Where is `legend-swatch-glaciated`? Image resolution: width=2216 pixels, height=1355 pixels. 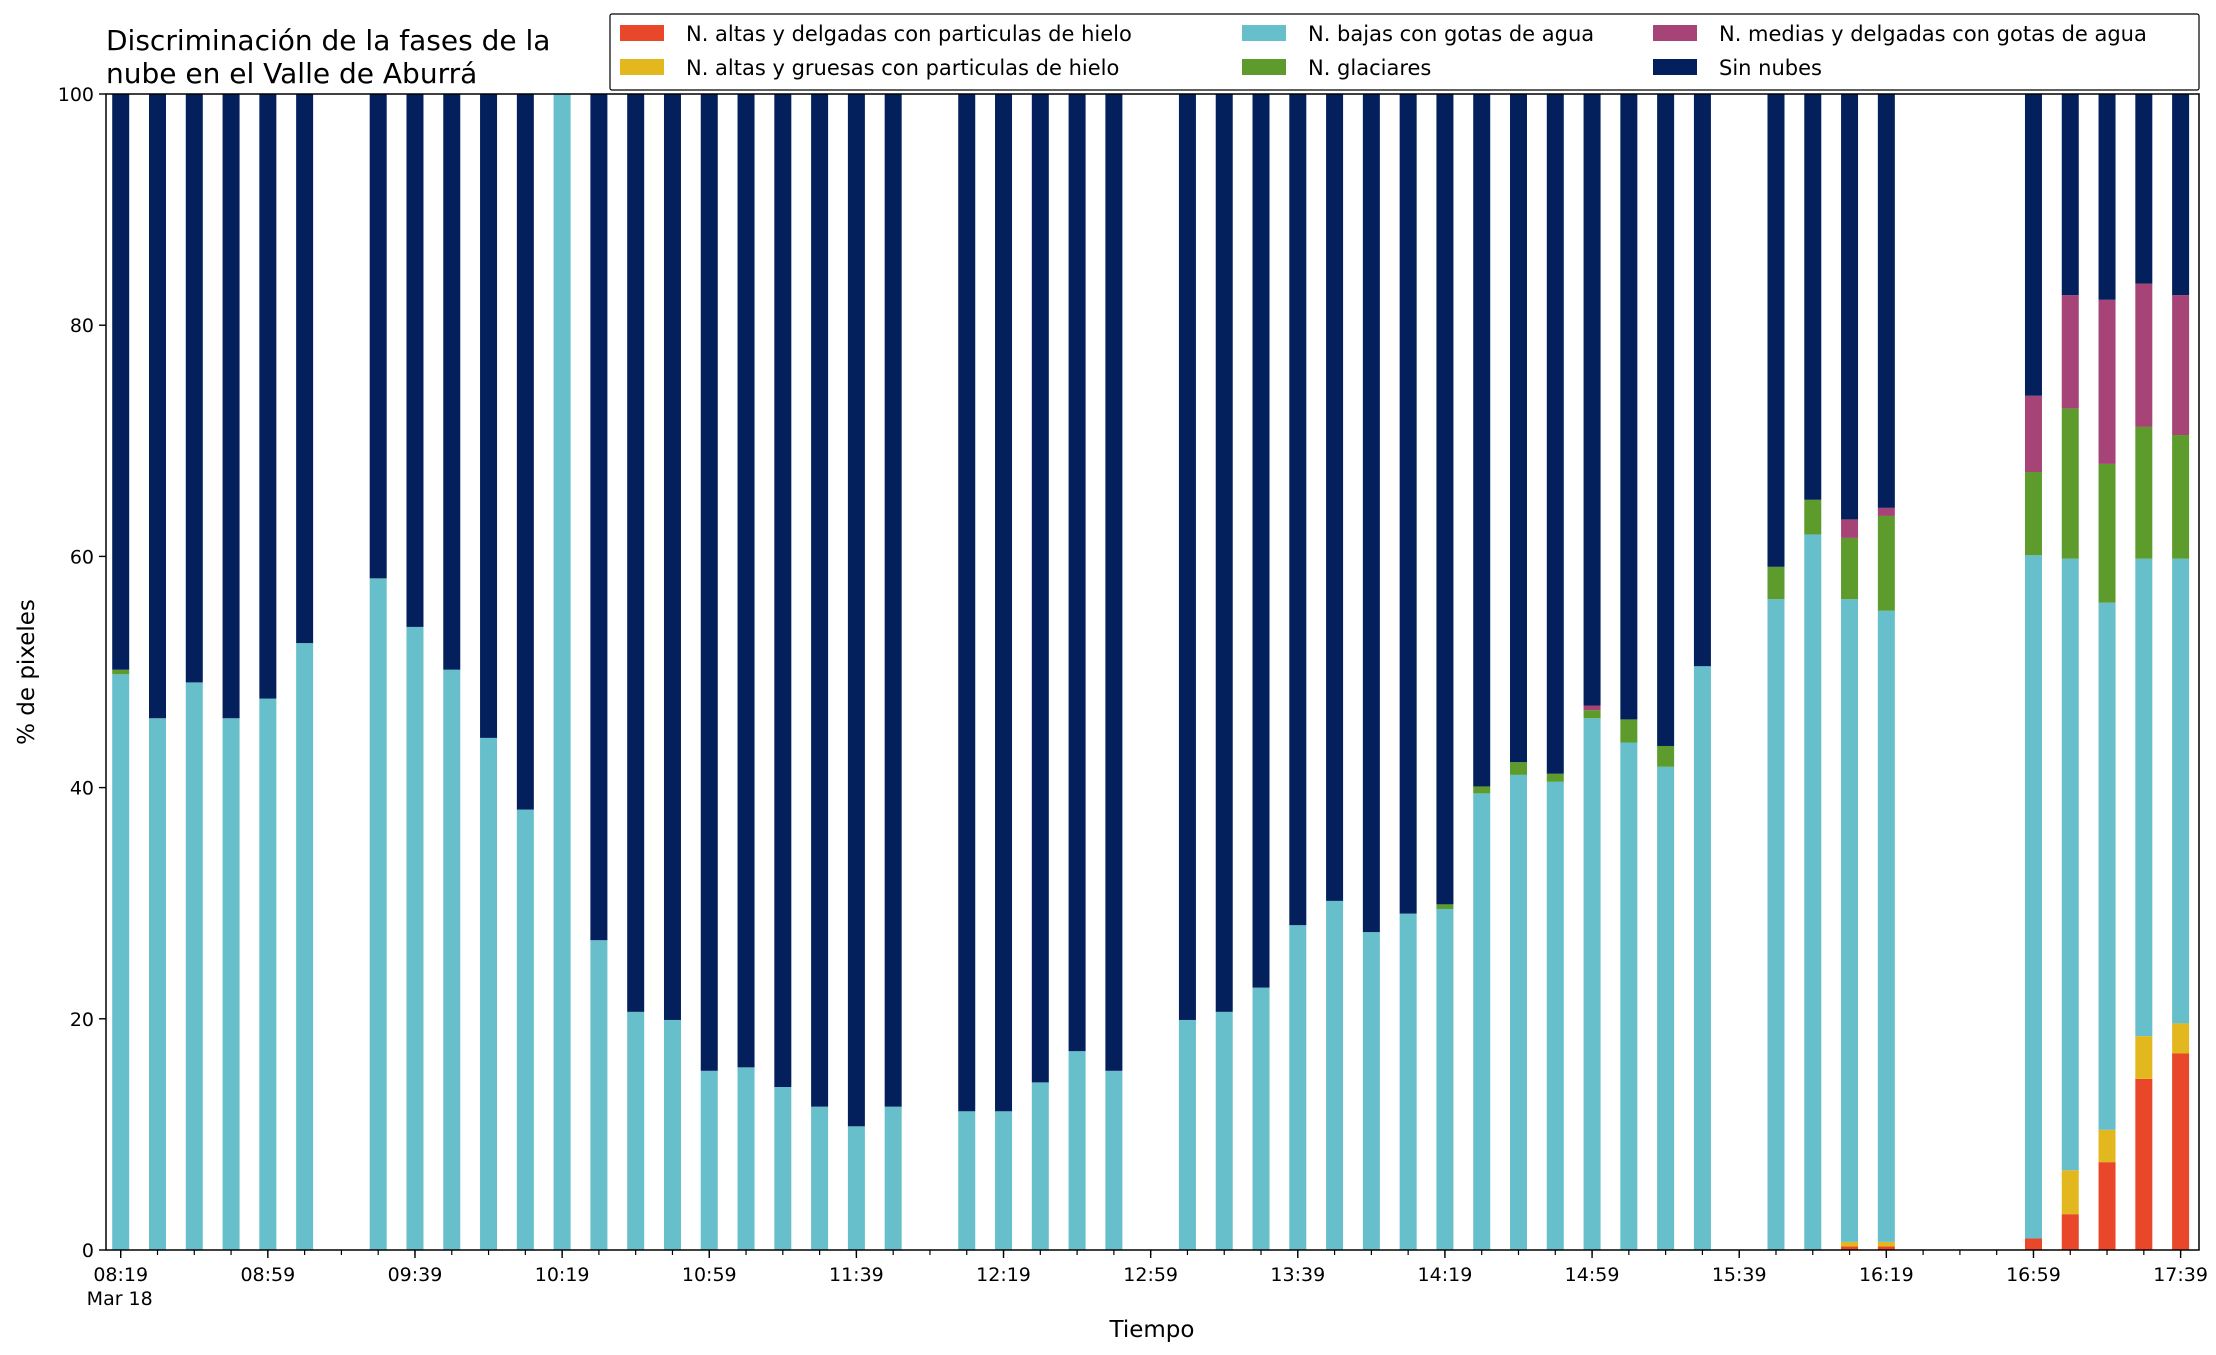 legend-swatch-glaciated is located at coordinates (1264, 67).